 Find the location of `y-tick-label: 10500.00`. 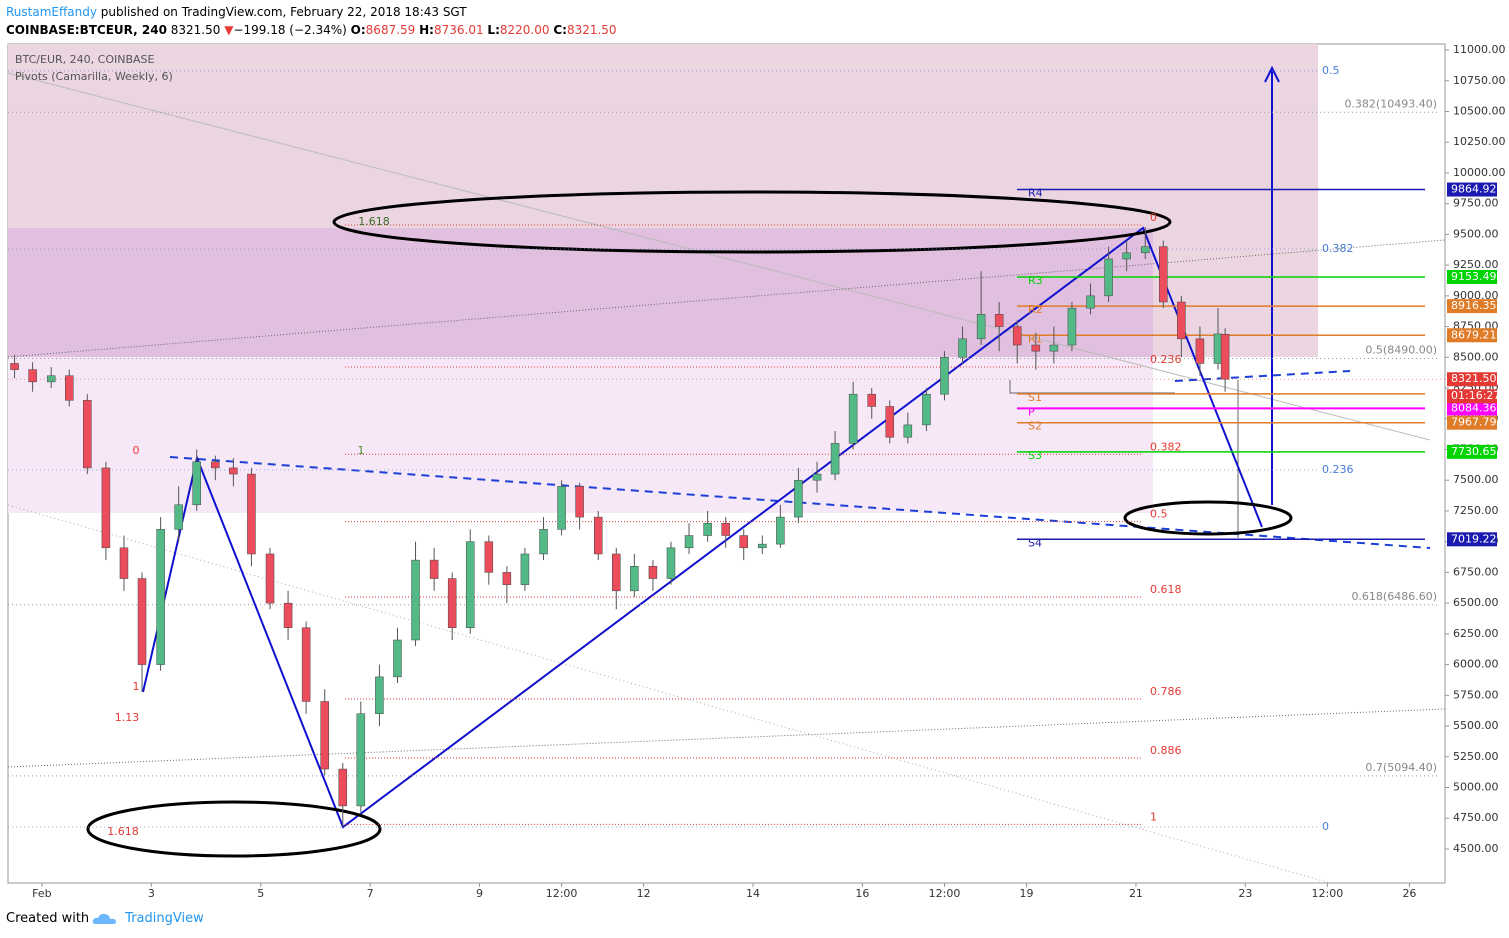

y-tick-label: 10500.00 is located at coordinates (1479, 110).